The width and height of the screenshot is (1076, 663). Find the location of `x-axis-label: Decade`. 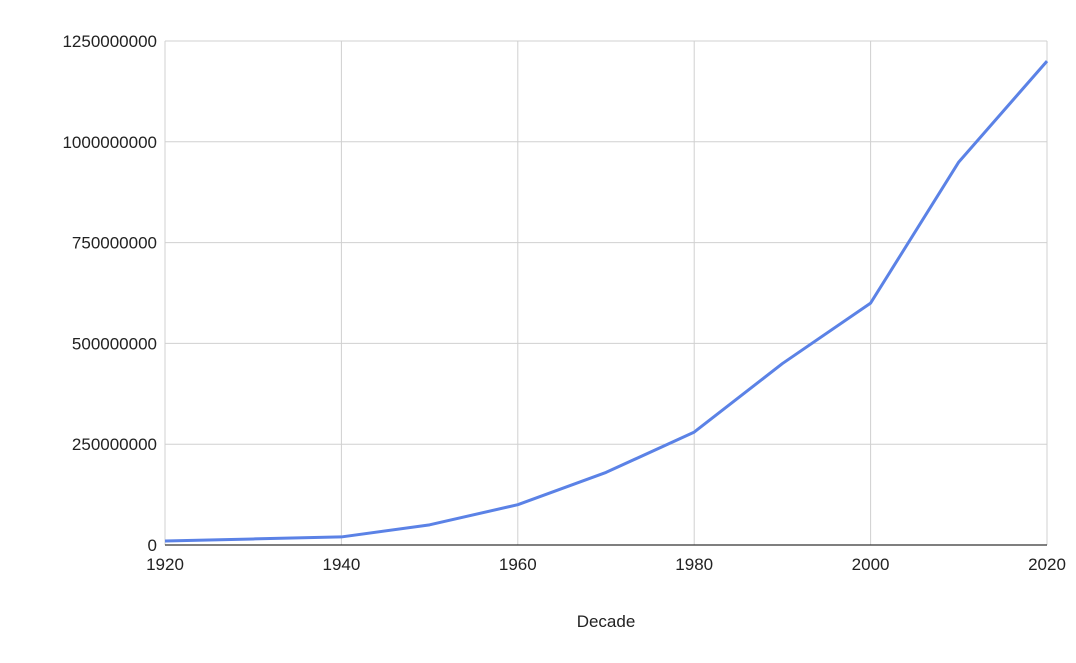

x-axis-label: Decade is located at coordinates (606, 621).